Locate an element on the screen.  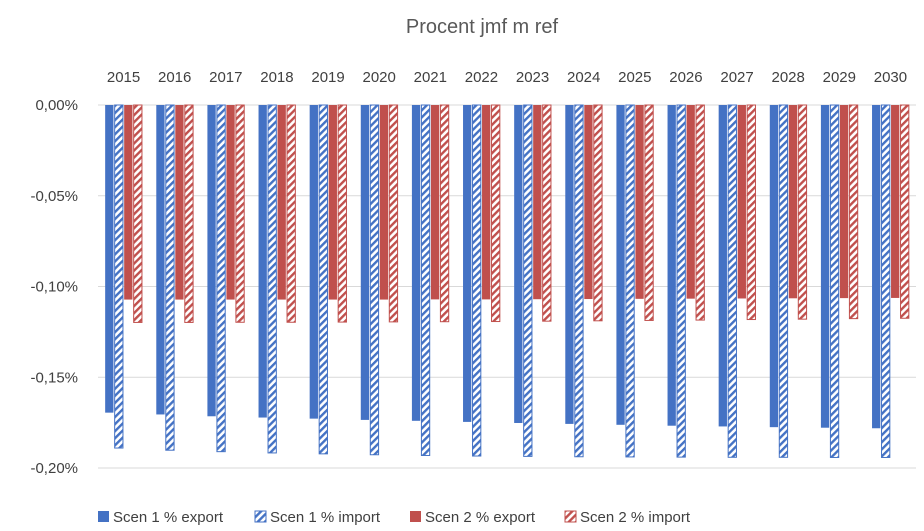
y-tick-label: -0,05% is located at coordinates (54, 196).